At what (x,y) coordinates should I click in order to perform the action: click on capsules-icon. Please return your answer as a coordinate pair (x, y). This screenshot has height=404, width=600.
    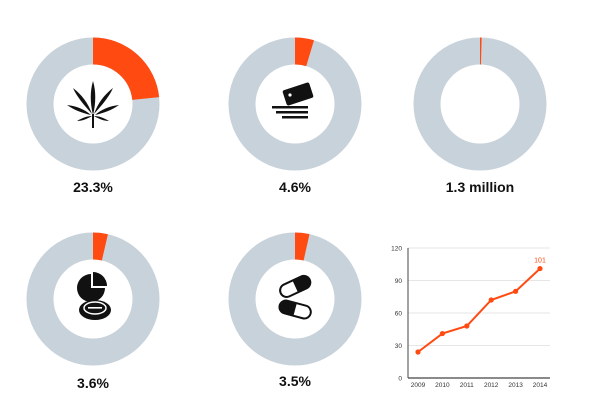
    Looking at the image, I should click on (295, 297).